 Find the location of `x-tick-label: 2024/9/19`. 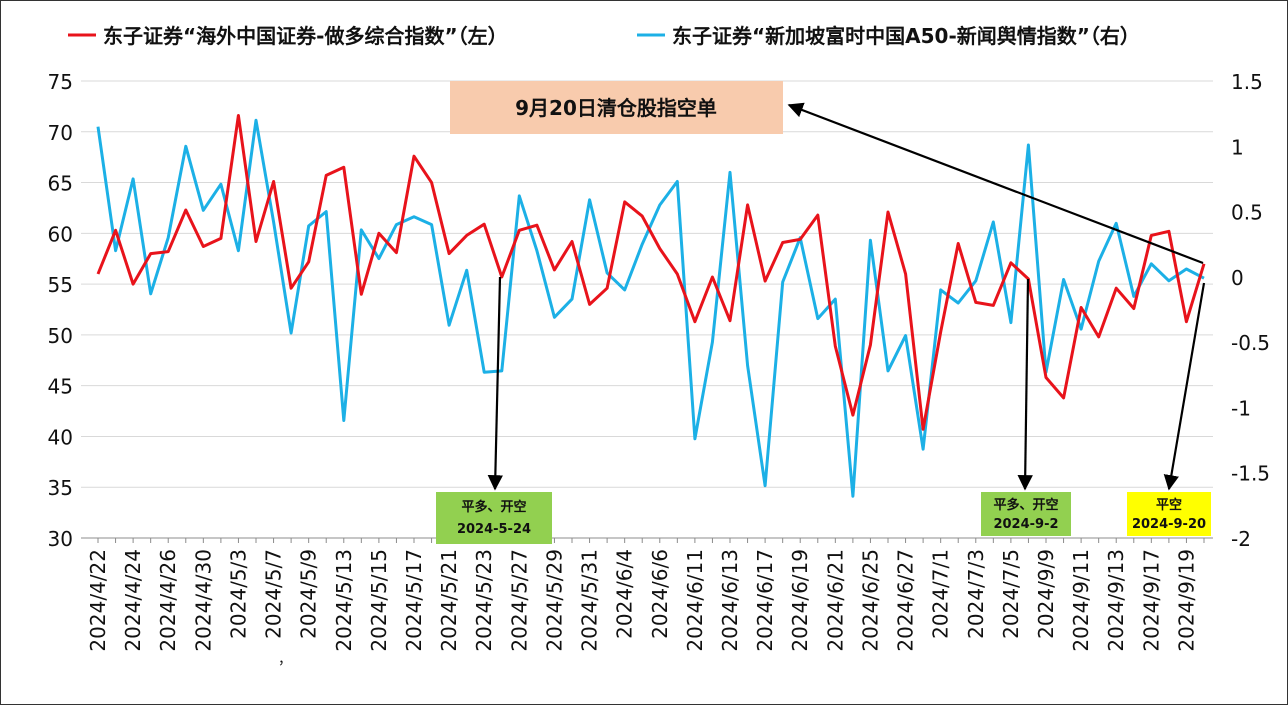

x-tick-label: 2024/9/19 is located at coordinates (1186, 600).